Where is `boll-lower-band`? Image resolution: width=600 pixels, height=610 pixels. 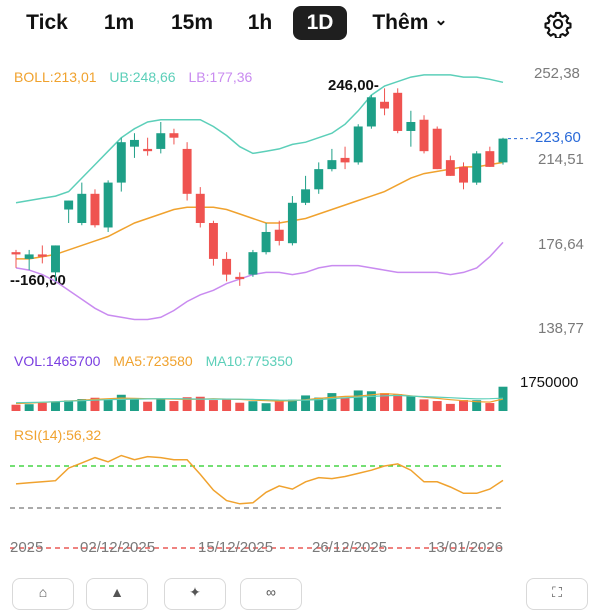
boll-lower-band is located at coordinates (259, 281).